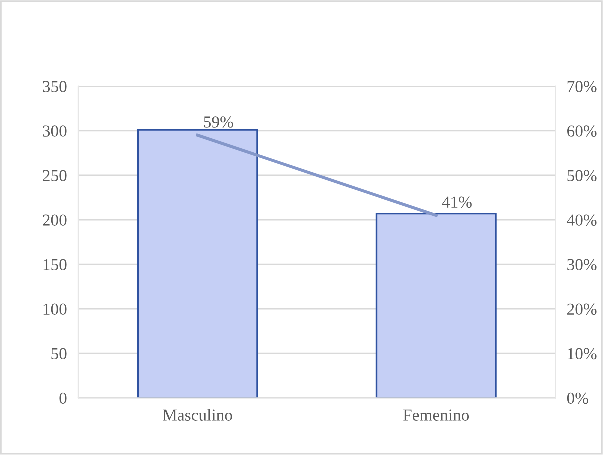 Image resolution: width=604 pixels, height=455 pixels. Describe the element at coordinates (55, 264) in the screenshot. I see `y-tick-label: 150` at that location.